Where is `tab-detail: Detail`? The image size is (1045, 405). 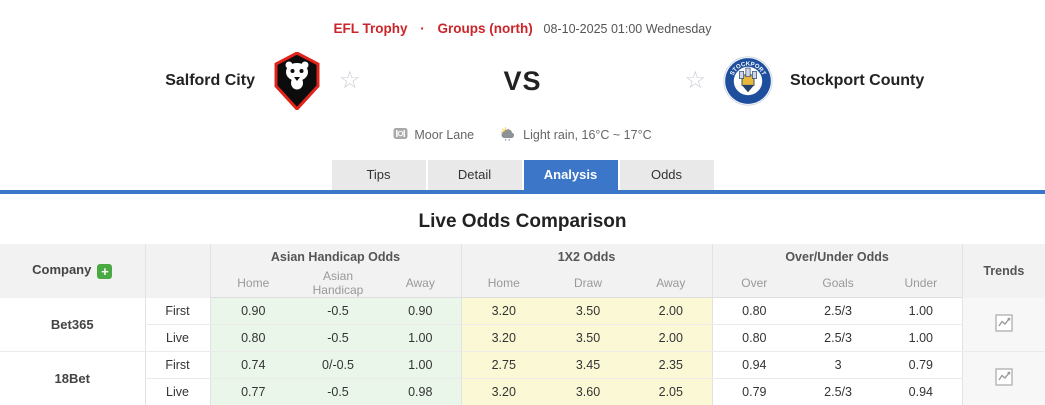
tab-detail: Detail is located at coordinates (474, 175).